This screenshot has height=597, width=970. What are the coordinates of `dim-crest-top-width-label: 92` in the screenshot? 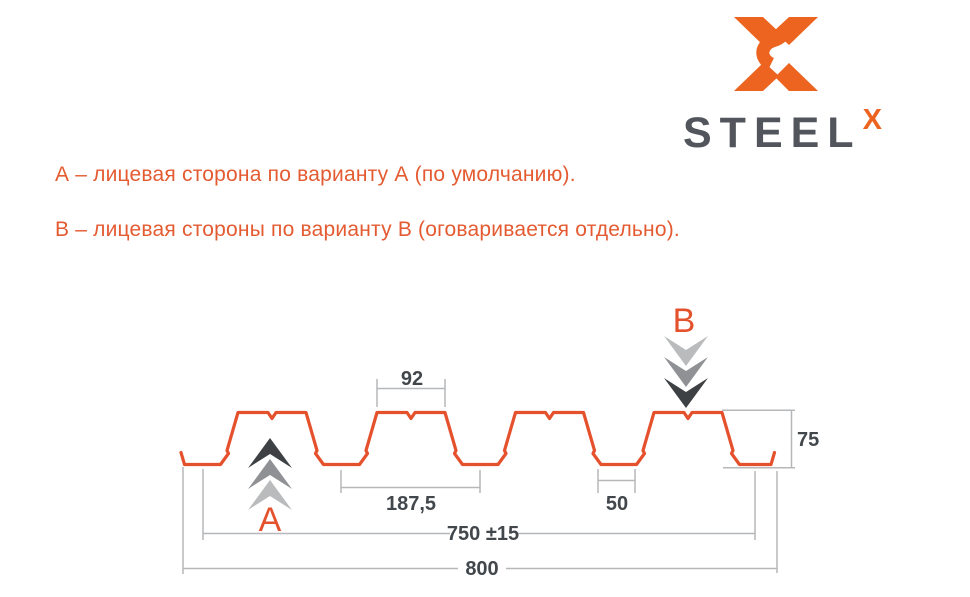 It's located at (412, 379).